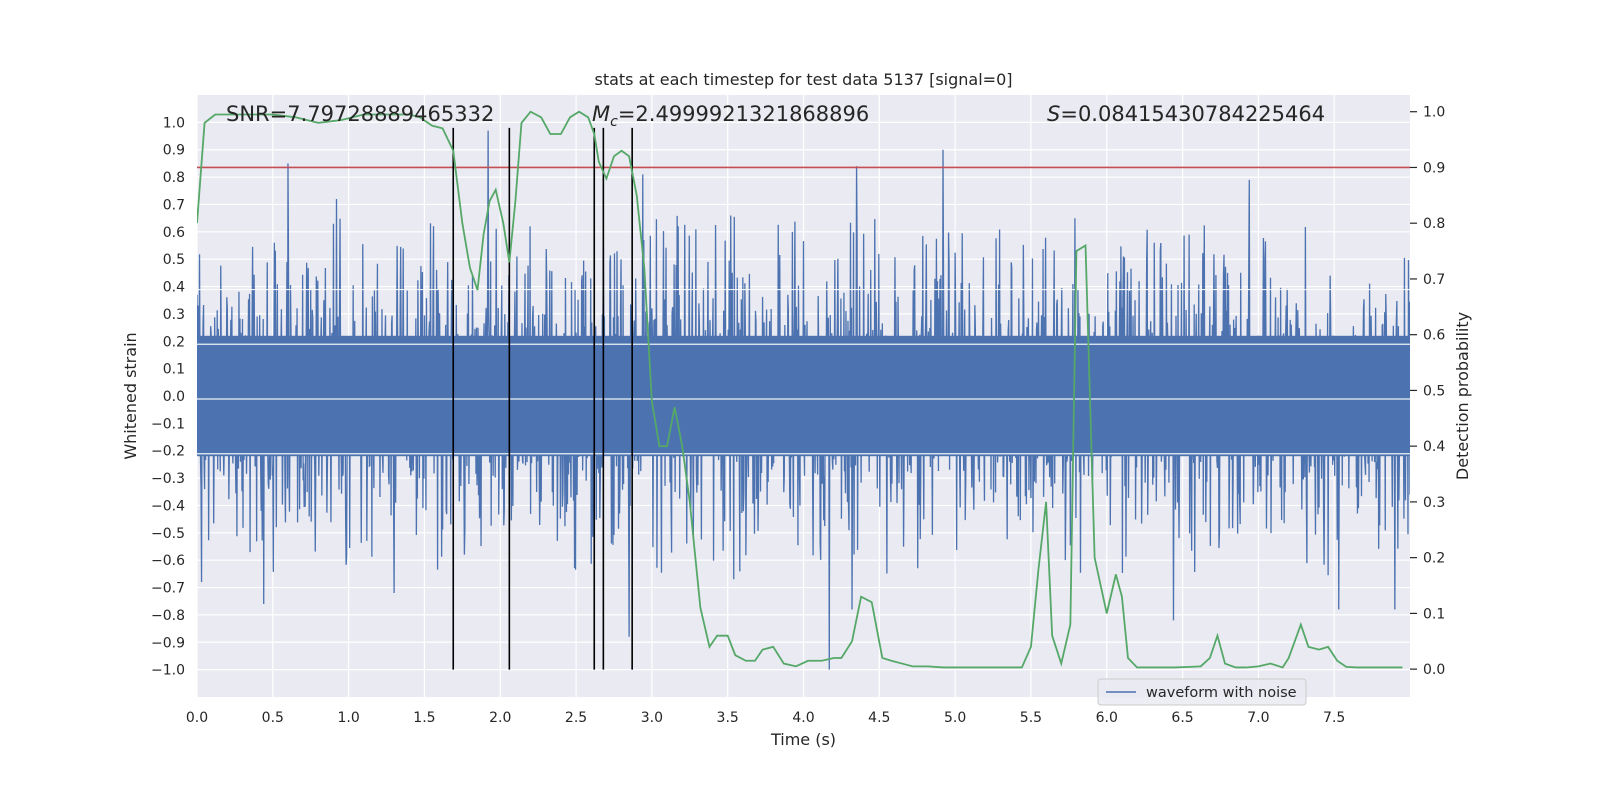  Describe the element at coordinates (1334, 718) in the screenshot. I see `x-tick-label: 7.5` at that location.